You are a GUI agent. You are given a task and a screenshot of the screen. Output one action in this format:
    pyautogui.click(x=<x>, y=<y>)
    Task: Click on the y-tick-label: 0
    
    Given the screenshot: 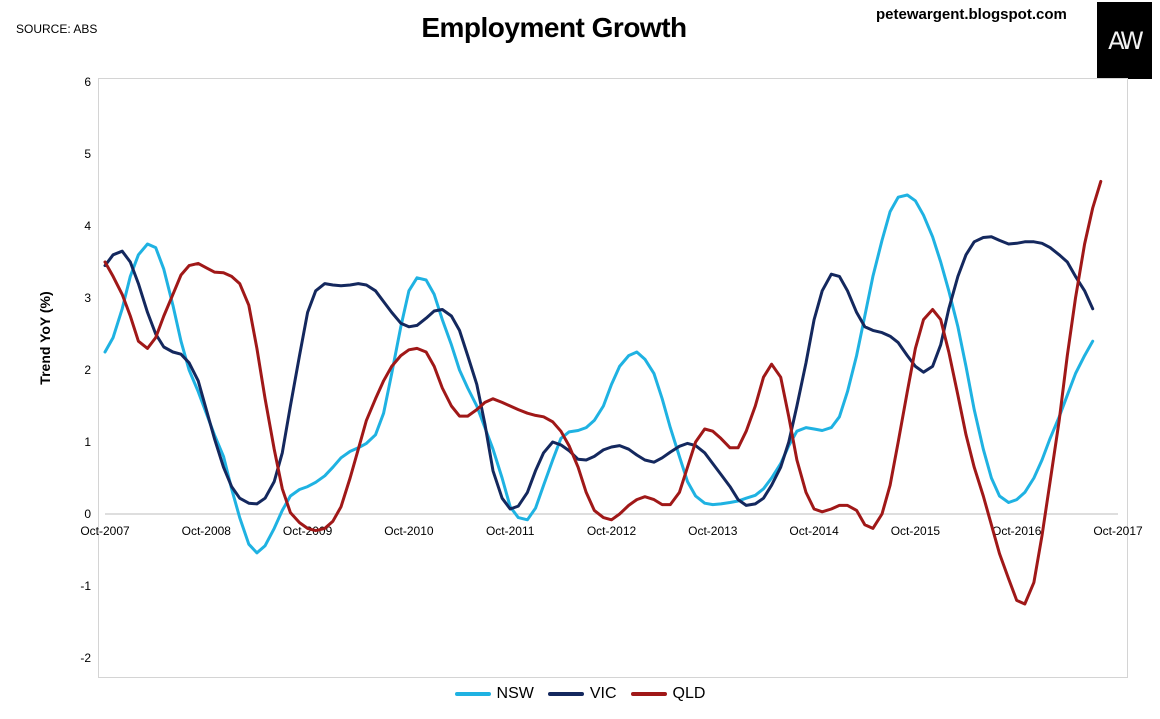 What is the action you would take?
    pyautogui.click(x=87, y=514)
    